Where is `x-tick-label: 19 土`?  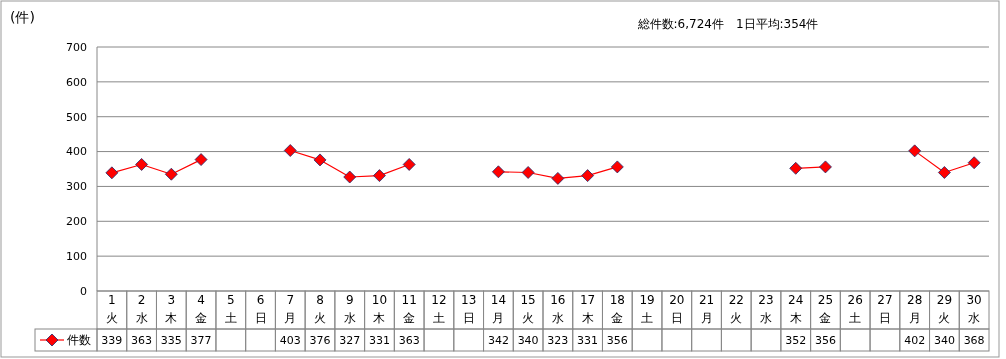
x-tick-label: 19 土 is located at coordinates (647, 309).